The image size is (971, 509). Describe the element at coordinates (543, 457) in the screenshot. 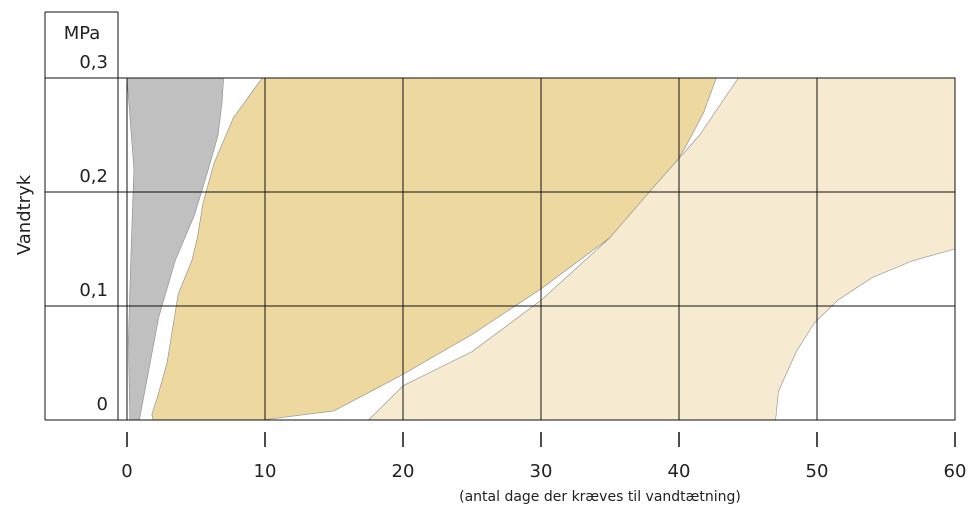

I see `x-axis-ticks: 0 10 20 30 40 50 60` at that location.